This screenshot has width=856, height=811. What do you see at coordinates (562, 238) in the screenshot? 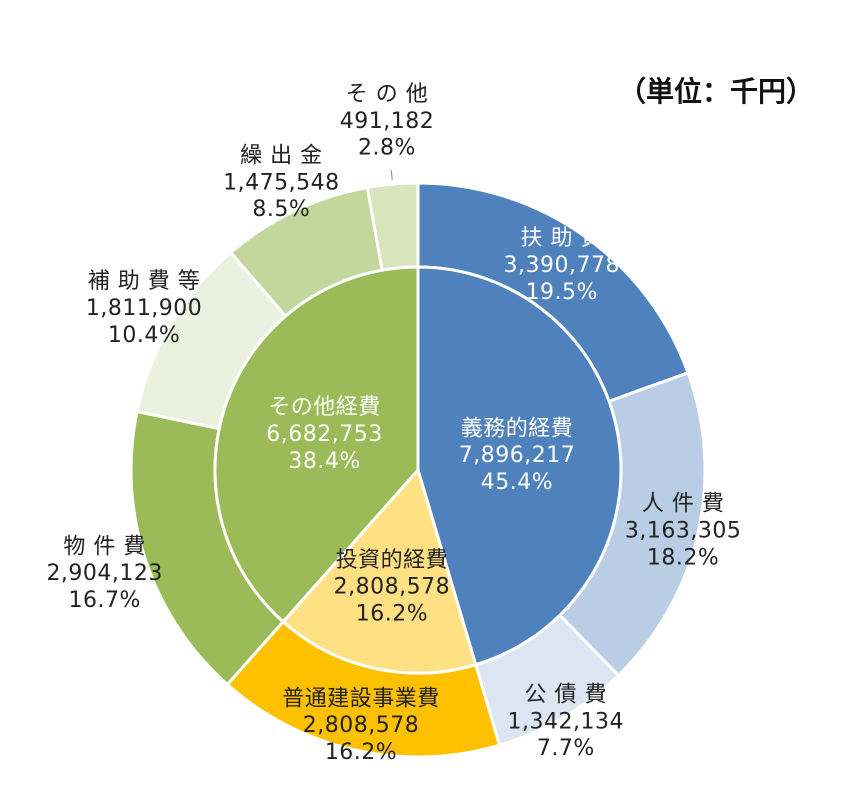
I see `outer-label-1-line-1: 扶 助 費` at bounding box center [562, 238].